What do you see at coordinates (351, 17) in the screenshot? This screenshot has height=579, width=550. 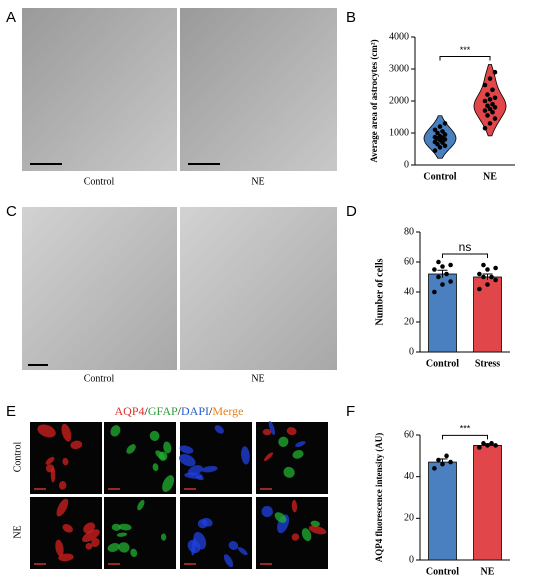 I see `panel-label: B` at bounding box center [351, 17].